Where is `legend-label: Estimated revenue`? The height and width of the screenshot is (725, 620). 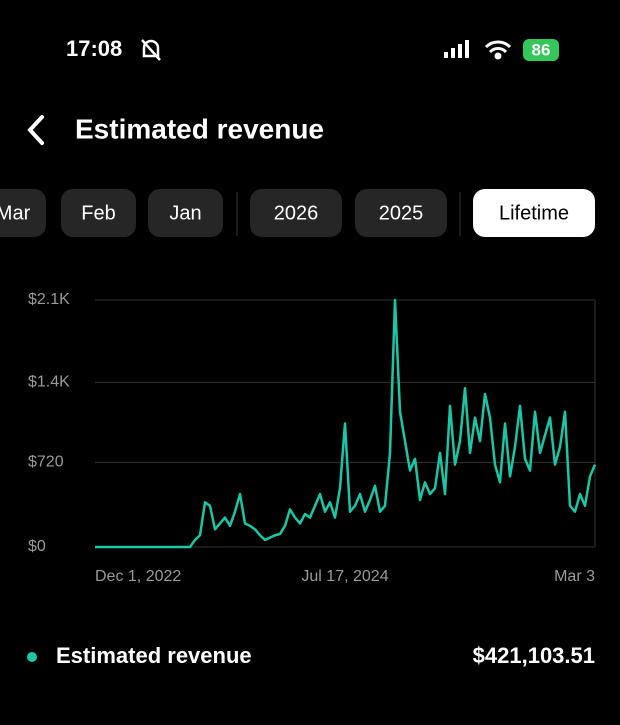
legend-label: Estimated revenue is located at coordinates (154, 655).